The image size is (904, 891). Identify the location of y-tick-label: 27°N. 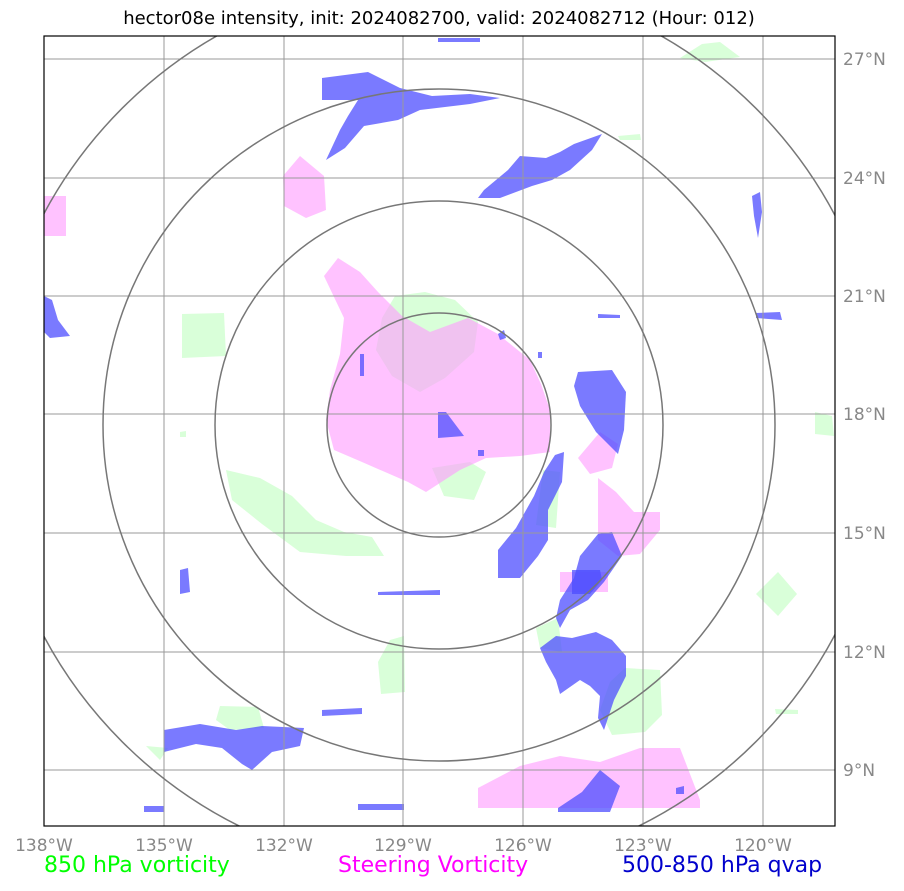
(864, 60).